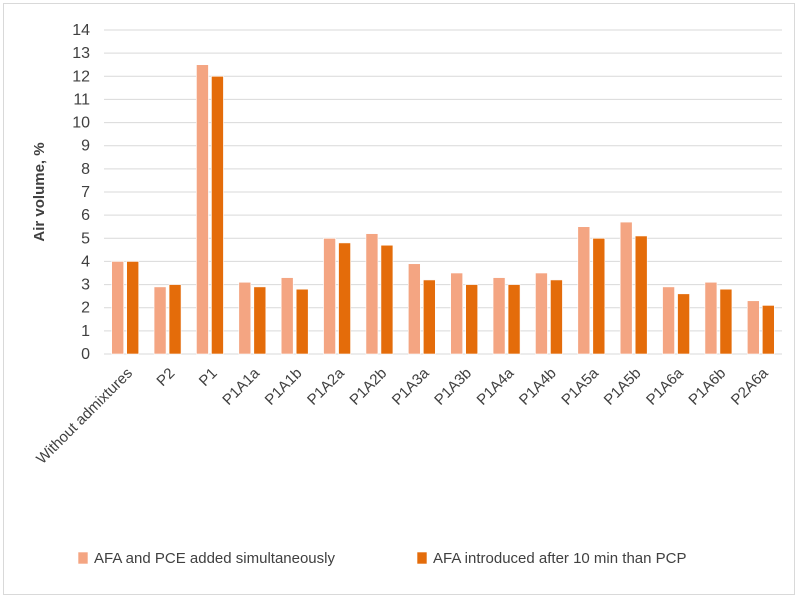 The width and height of the screenshot is (800, 600). I want to click on x-category-label: P1A6b, so click(707, 387).